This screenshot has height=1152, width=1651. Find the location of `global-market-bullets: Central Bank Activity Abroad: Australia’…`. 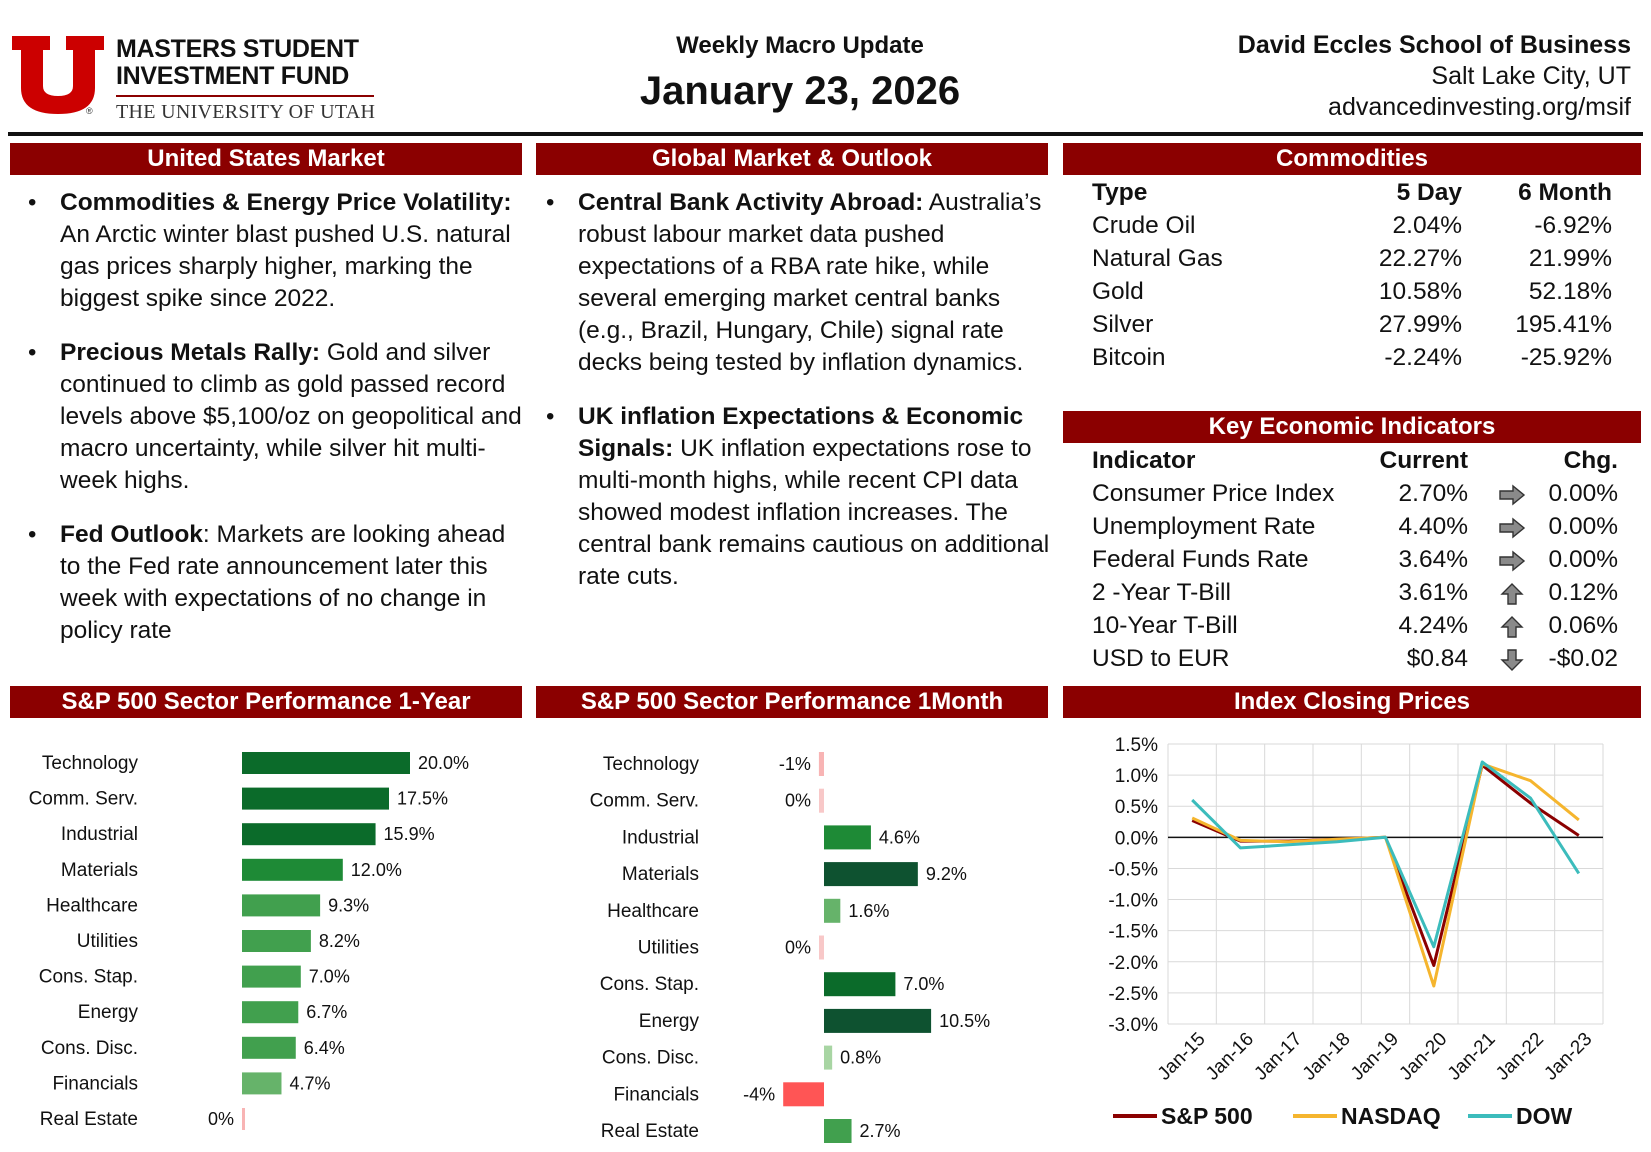

global-market-bullets: Central Bank Activity Abroad: Australia’… is located at coordinates (790, 401).